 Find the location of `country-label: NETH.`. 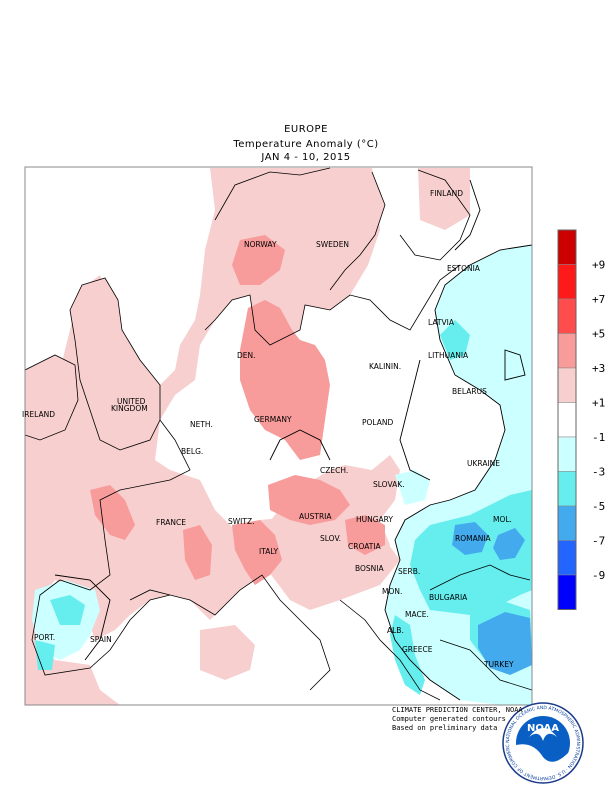

country-label: NETH. is located at coordinates (201, 424).